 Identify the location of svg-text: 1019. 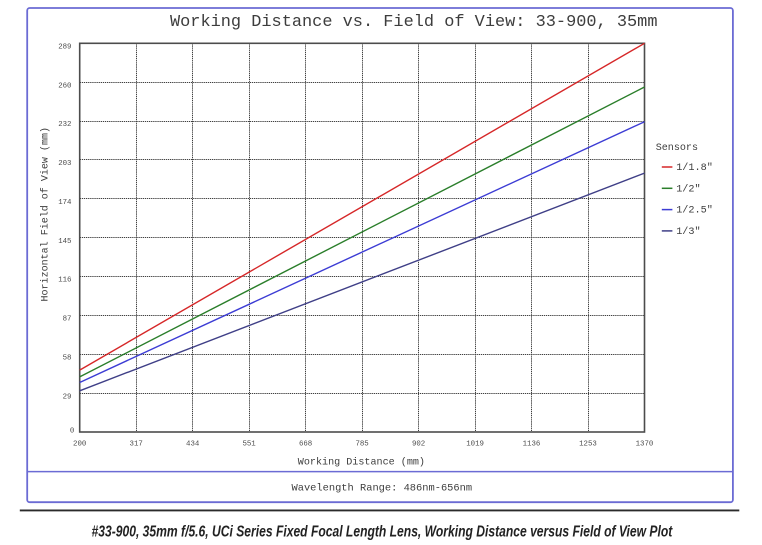
(475, 445).